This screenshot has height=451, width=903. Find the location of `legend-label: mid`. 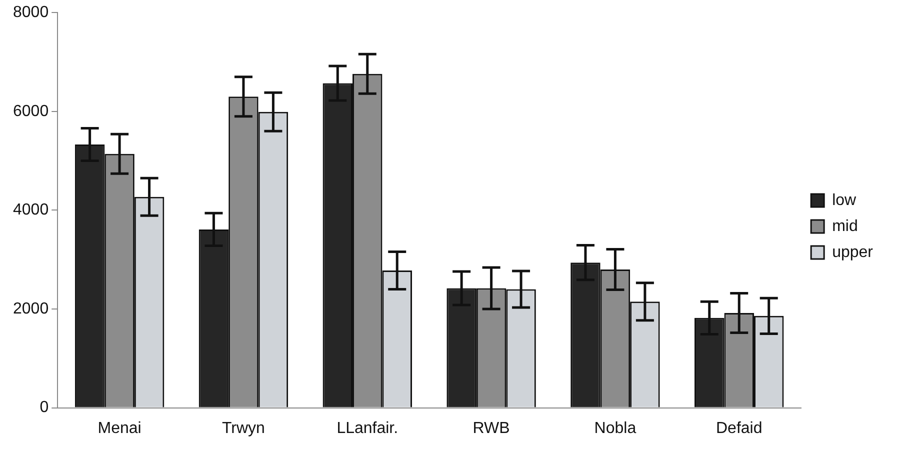

legend-label: mid is located at coordinates (845, 226).